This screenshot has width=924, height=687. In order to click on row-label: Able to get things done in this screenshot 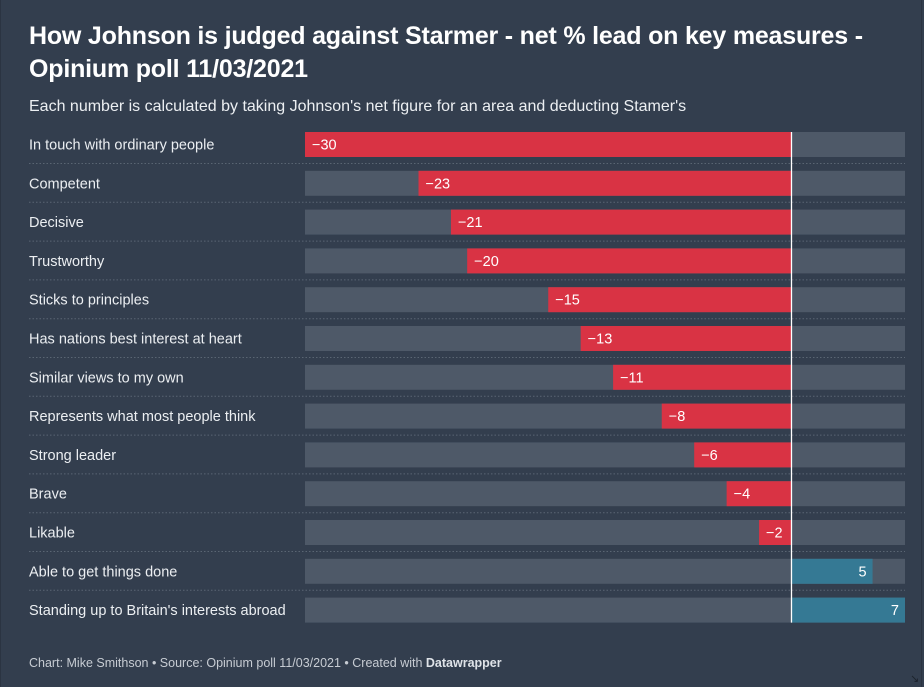, I will do `click(103, 572)`.